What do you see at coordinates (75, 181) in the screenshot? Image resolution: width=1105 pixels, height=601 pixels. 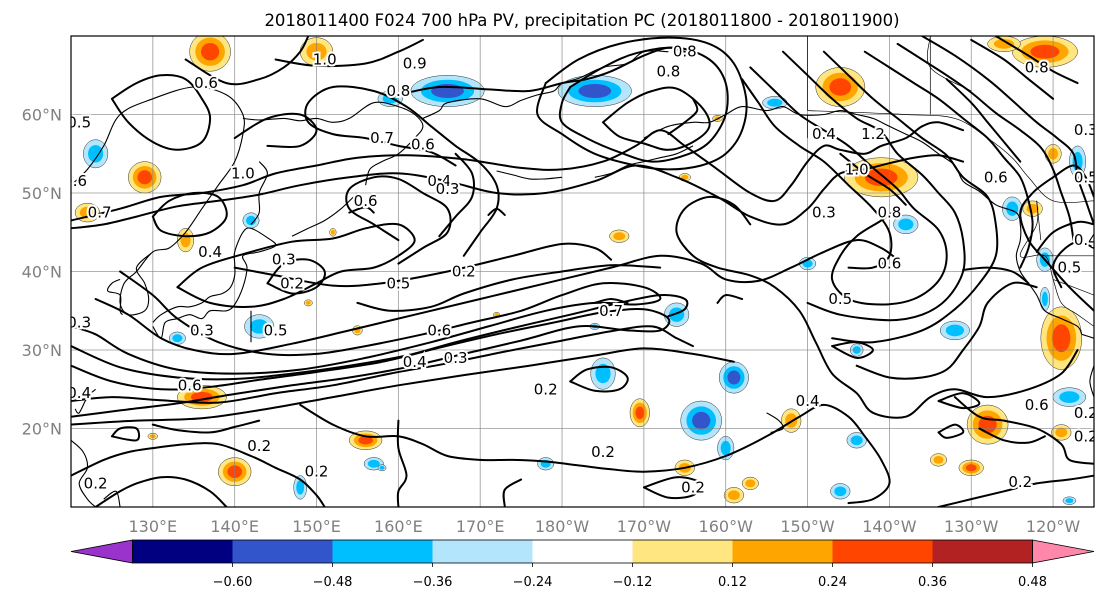 I see `contour-label-13: 0.6` at bounding box center [75, 181].